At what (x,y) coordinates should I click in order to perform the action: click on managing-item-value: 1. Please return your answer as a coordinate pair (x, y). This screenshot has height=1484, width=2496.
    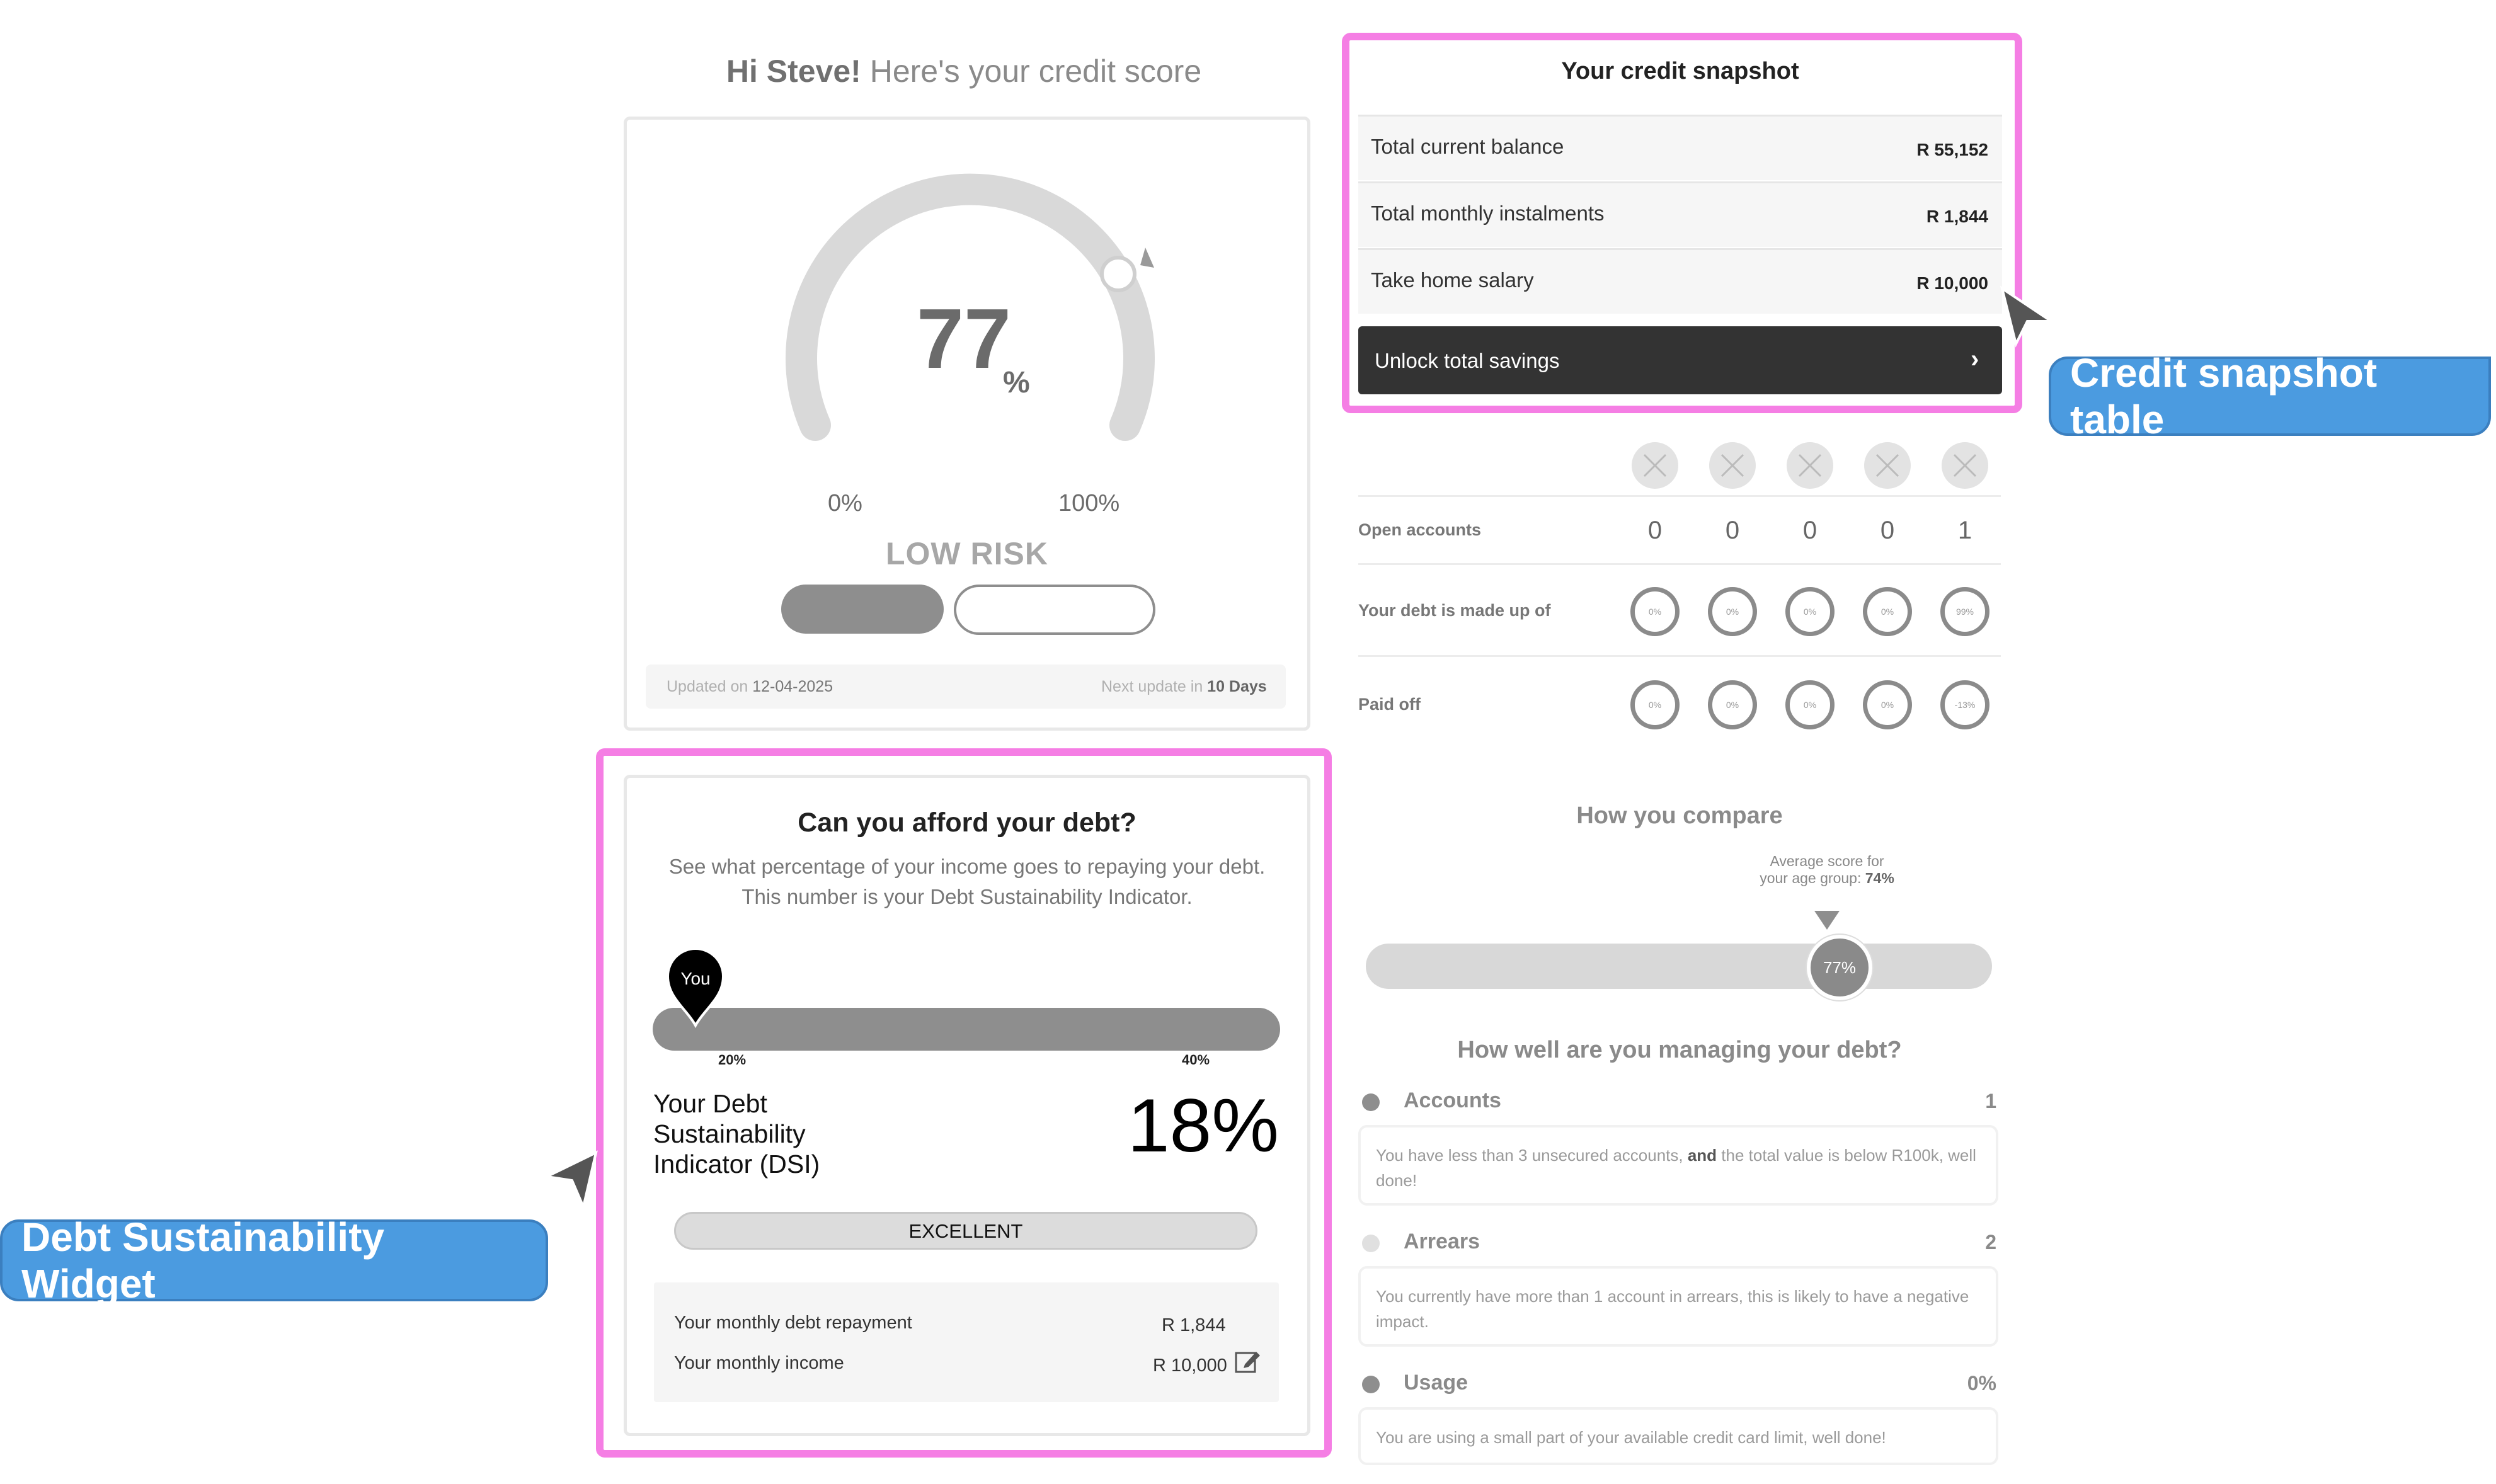
    Looking at the image, I should click on (1991, 1101).